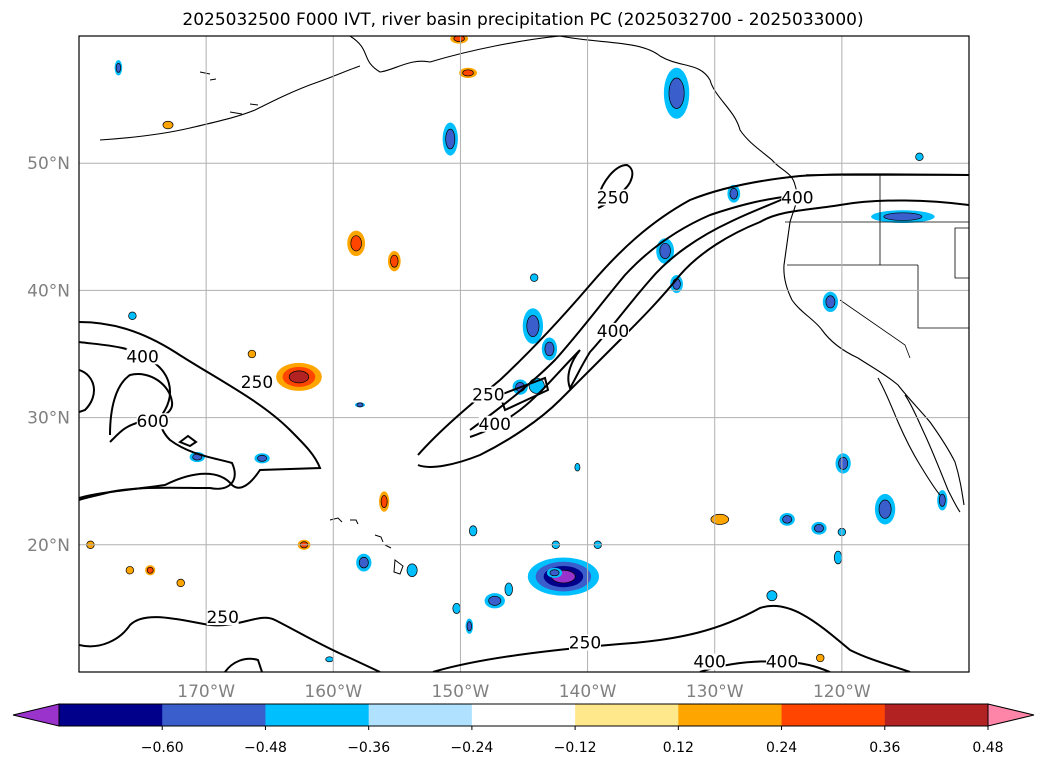 Image resolution: width=1047 pixels, height=765 pixels. I want to click on lat-tick-label: 40°N, so click(48, 291).